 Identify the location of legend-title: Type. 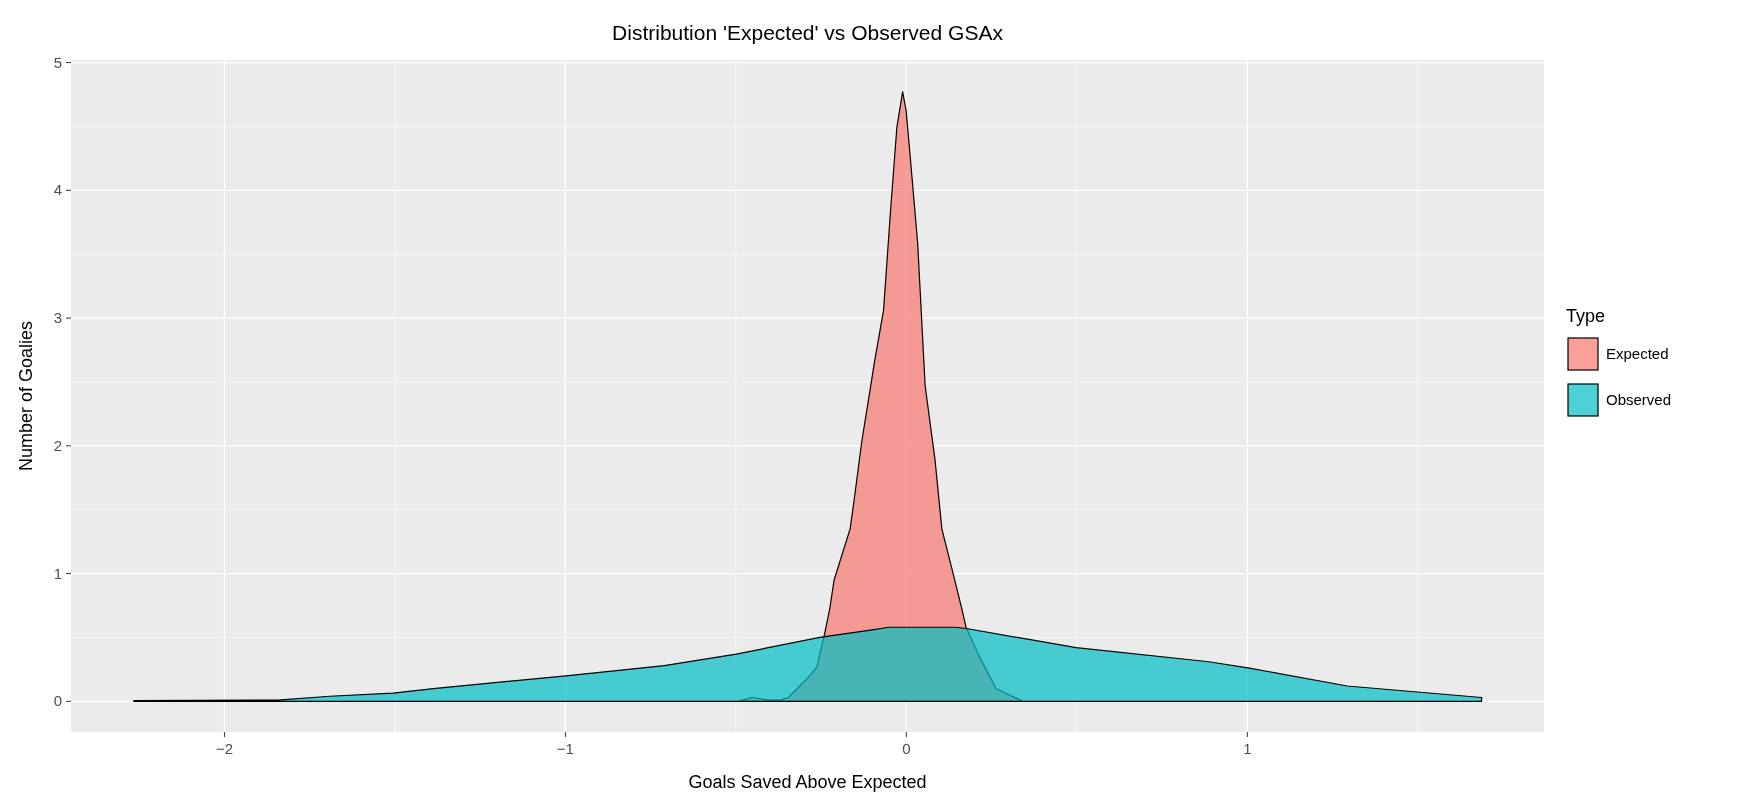
(1586, 316).